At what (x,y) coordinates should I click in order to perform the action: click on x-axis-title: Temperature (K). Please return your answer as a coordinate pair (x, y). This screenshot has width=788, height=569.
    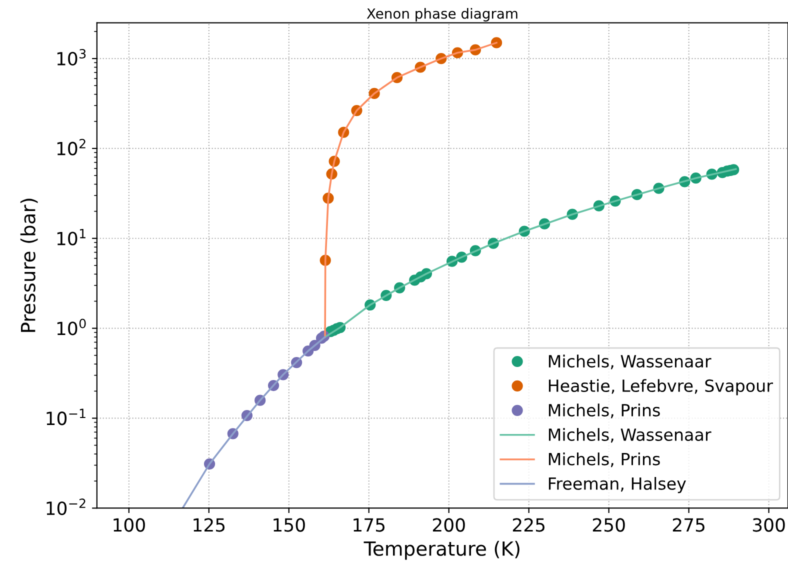
    Looking at the image, I should click on (442, 550).